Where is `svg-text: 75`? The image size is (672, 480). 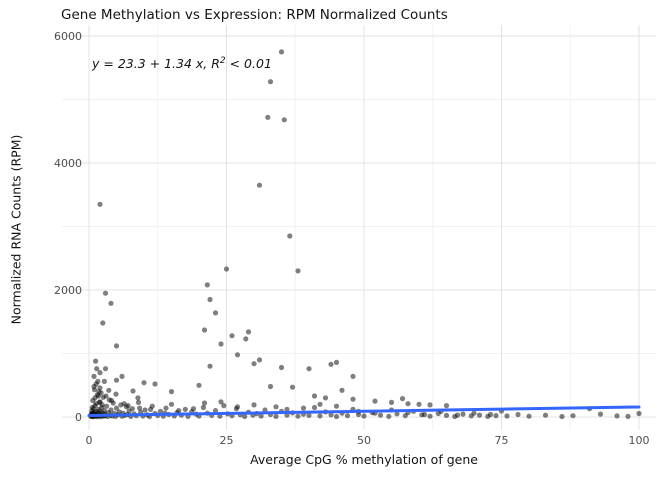 svg-text: 75 is located at coordinates (502, 440).